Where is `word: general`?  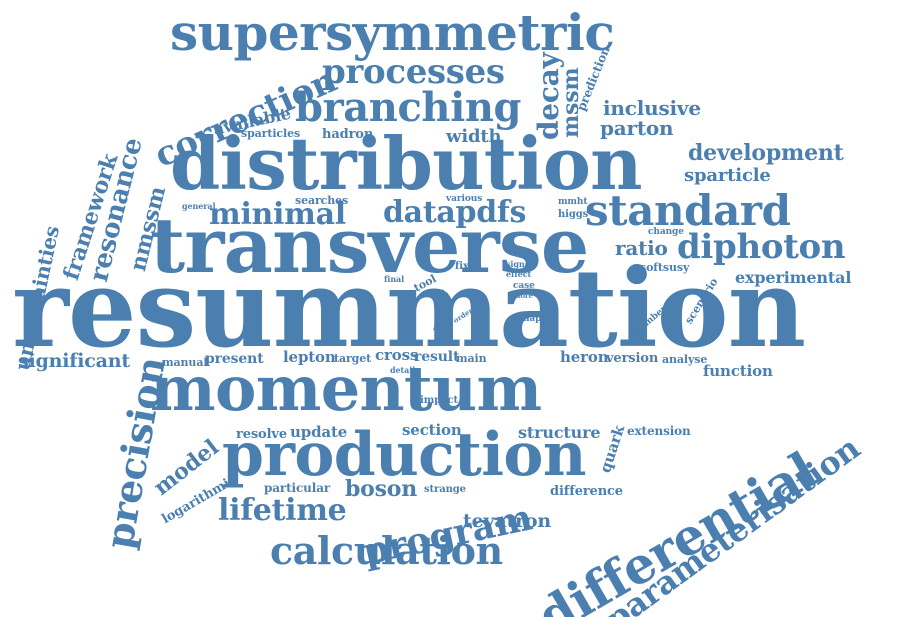
word: general is located at coordinates (199, 206).